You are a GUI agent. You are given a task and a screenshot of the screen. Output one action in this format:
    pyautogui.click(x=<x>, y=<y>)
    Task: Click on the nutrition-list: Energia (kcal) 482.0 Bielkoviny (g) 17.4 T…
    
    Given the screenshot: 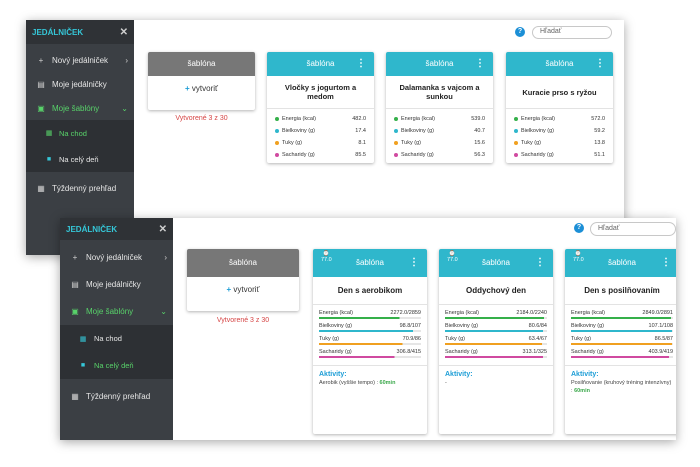 What is the action you would take?
    pyautogui.click(x=320, y=135)
    